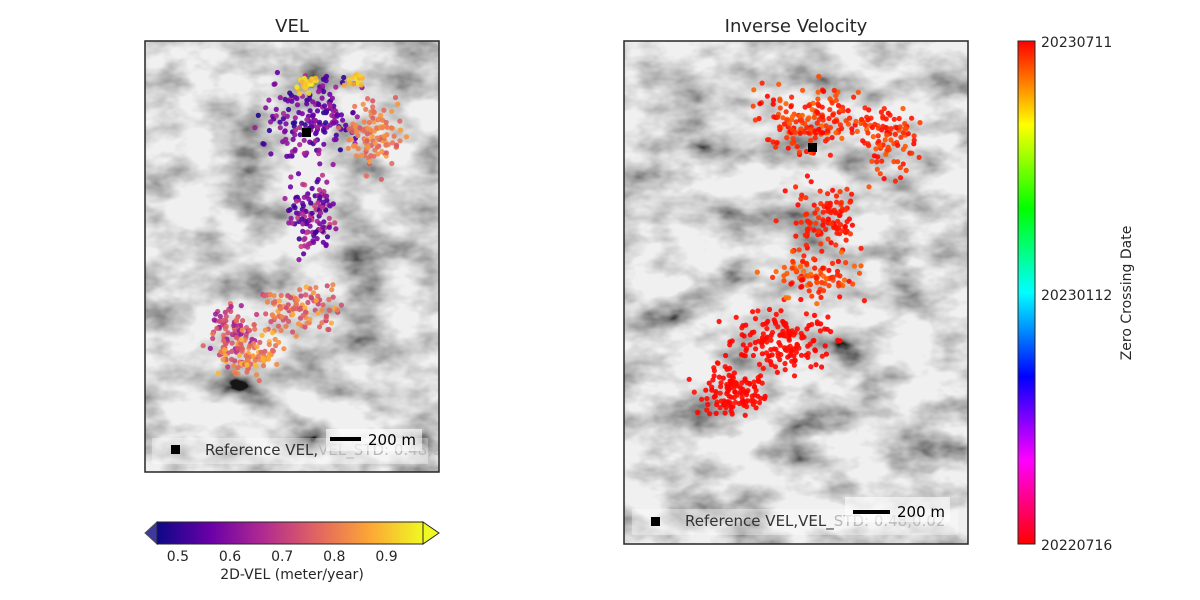 This screenshot has width=1200, height=600. What do you see at coordinates (804, 245) in the screenshot?
I see `inverse-velocity-scatter-points` at bounding box center [804, 245].